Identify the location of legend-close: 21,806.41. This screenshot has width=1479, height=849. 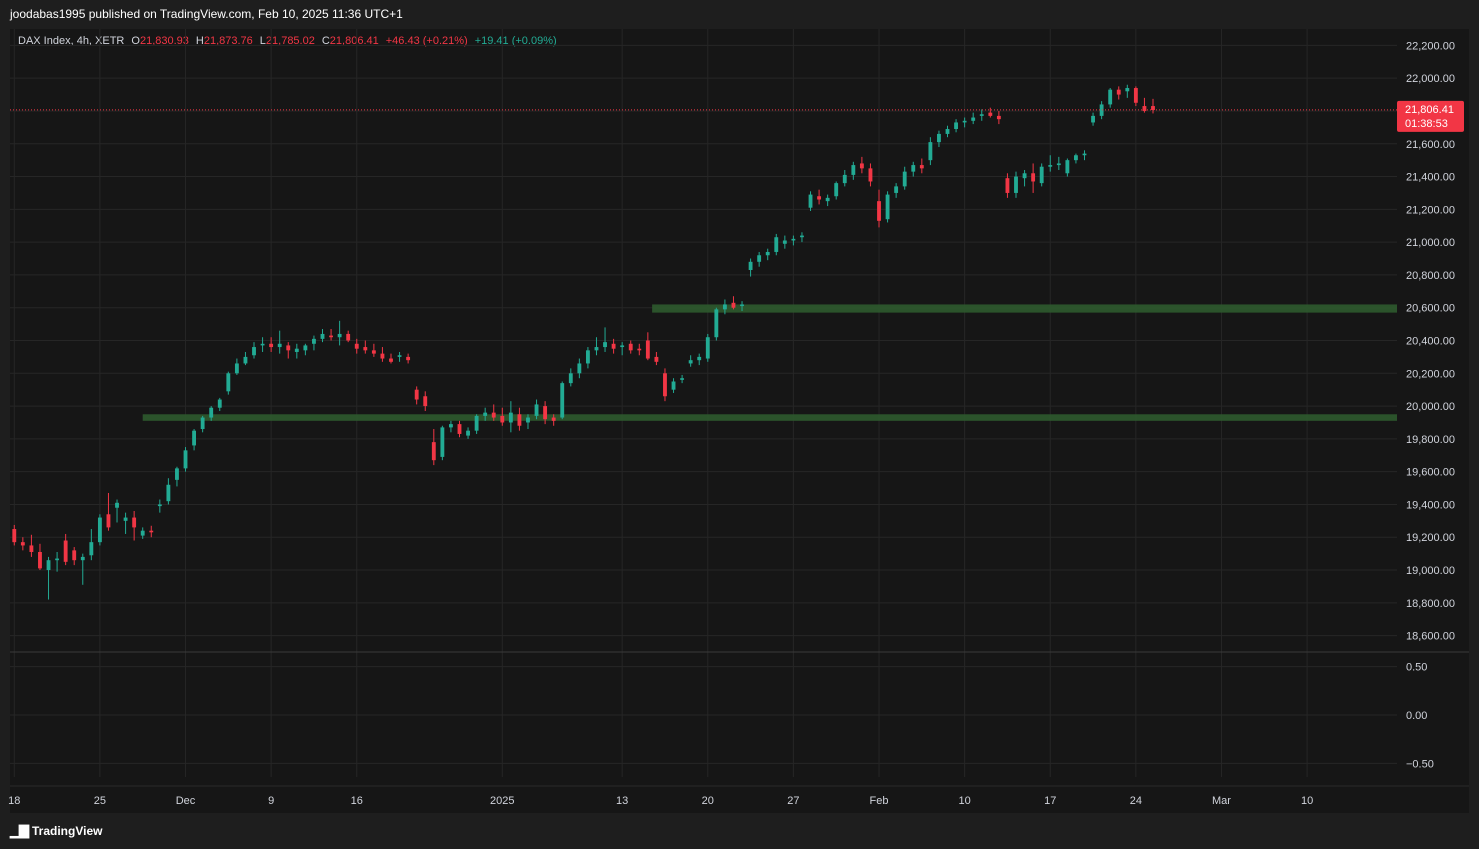
(354, 41).